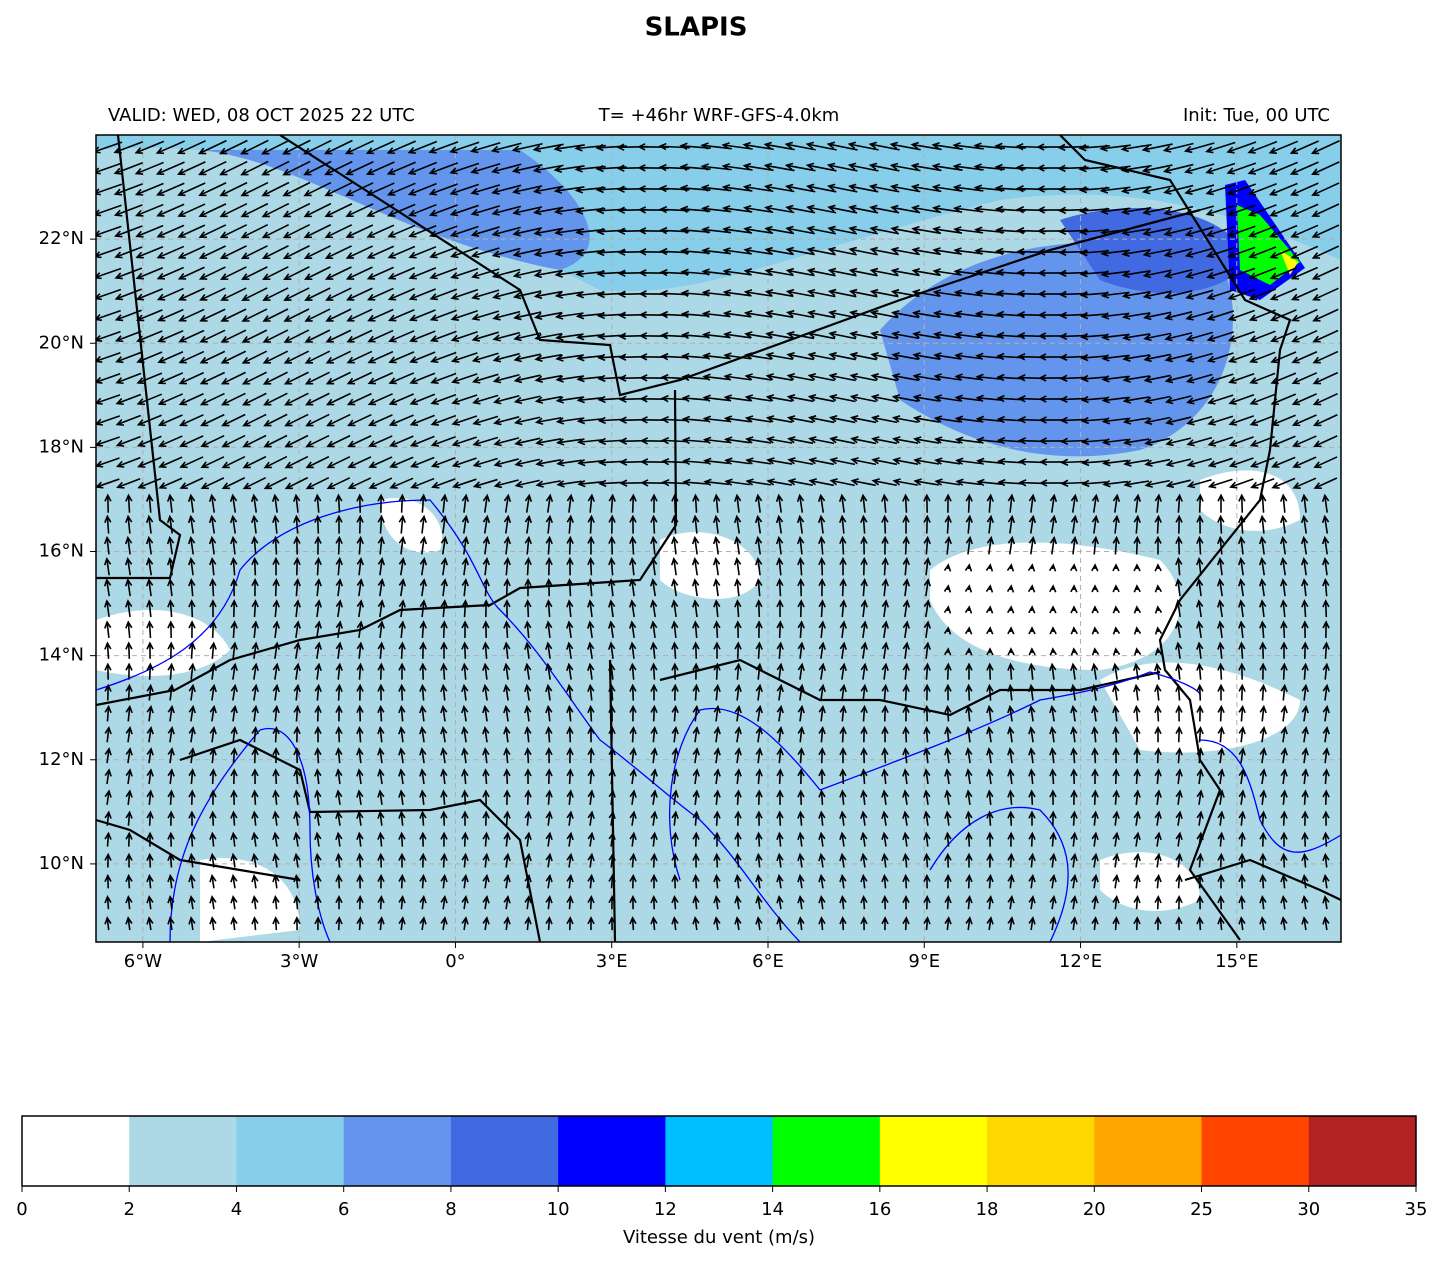 This screenshot has height=1264, width=1444. I want to click on x-tick-label: 0°, so click(455, 961).